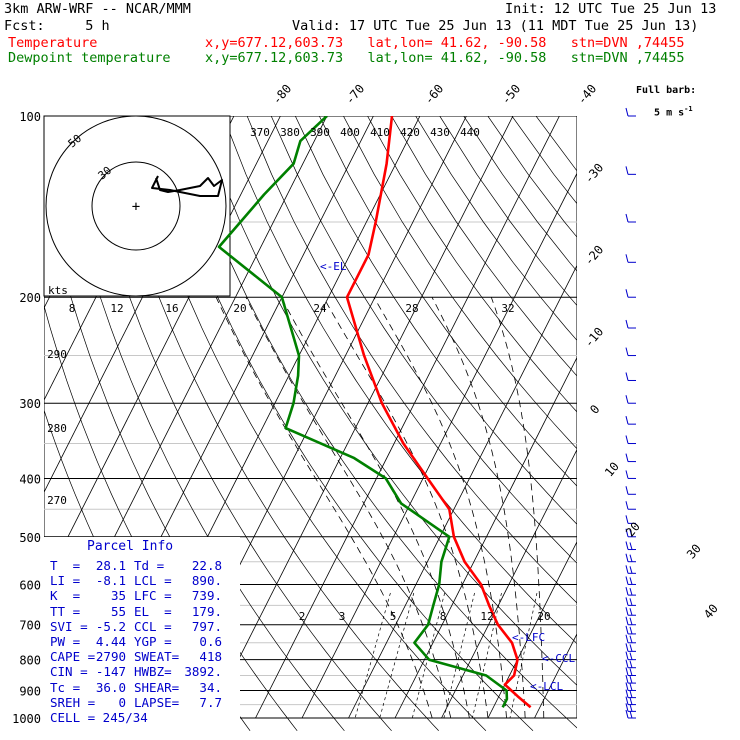  Describe the element at coordinates (203, 672) in the screenshot. I see `parcel-info-cell: 3892.` at that location.